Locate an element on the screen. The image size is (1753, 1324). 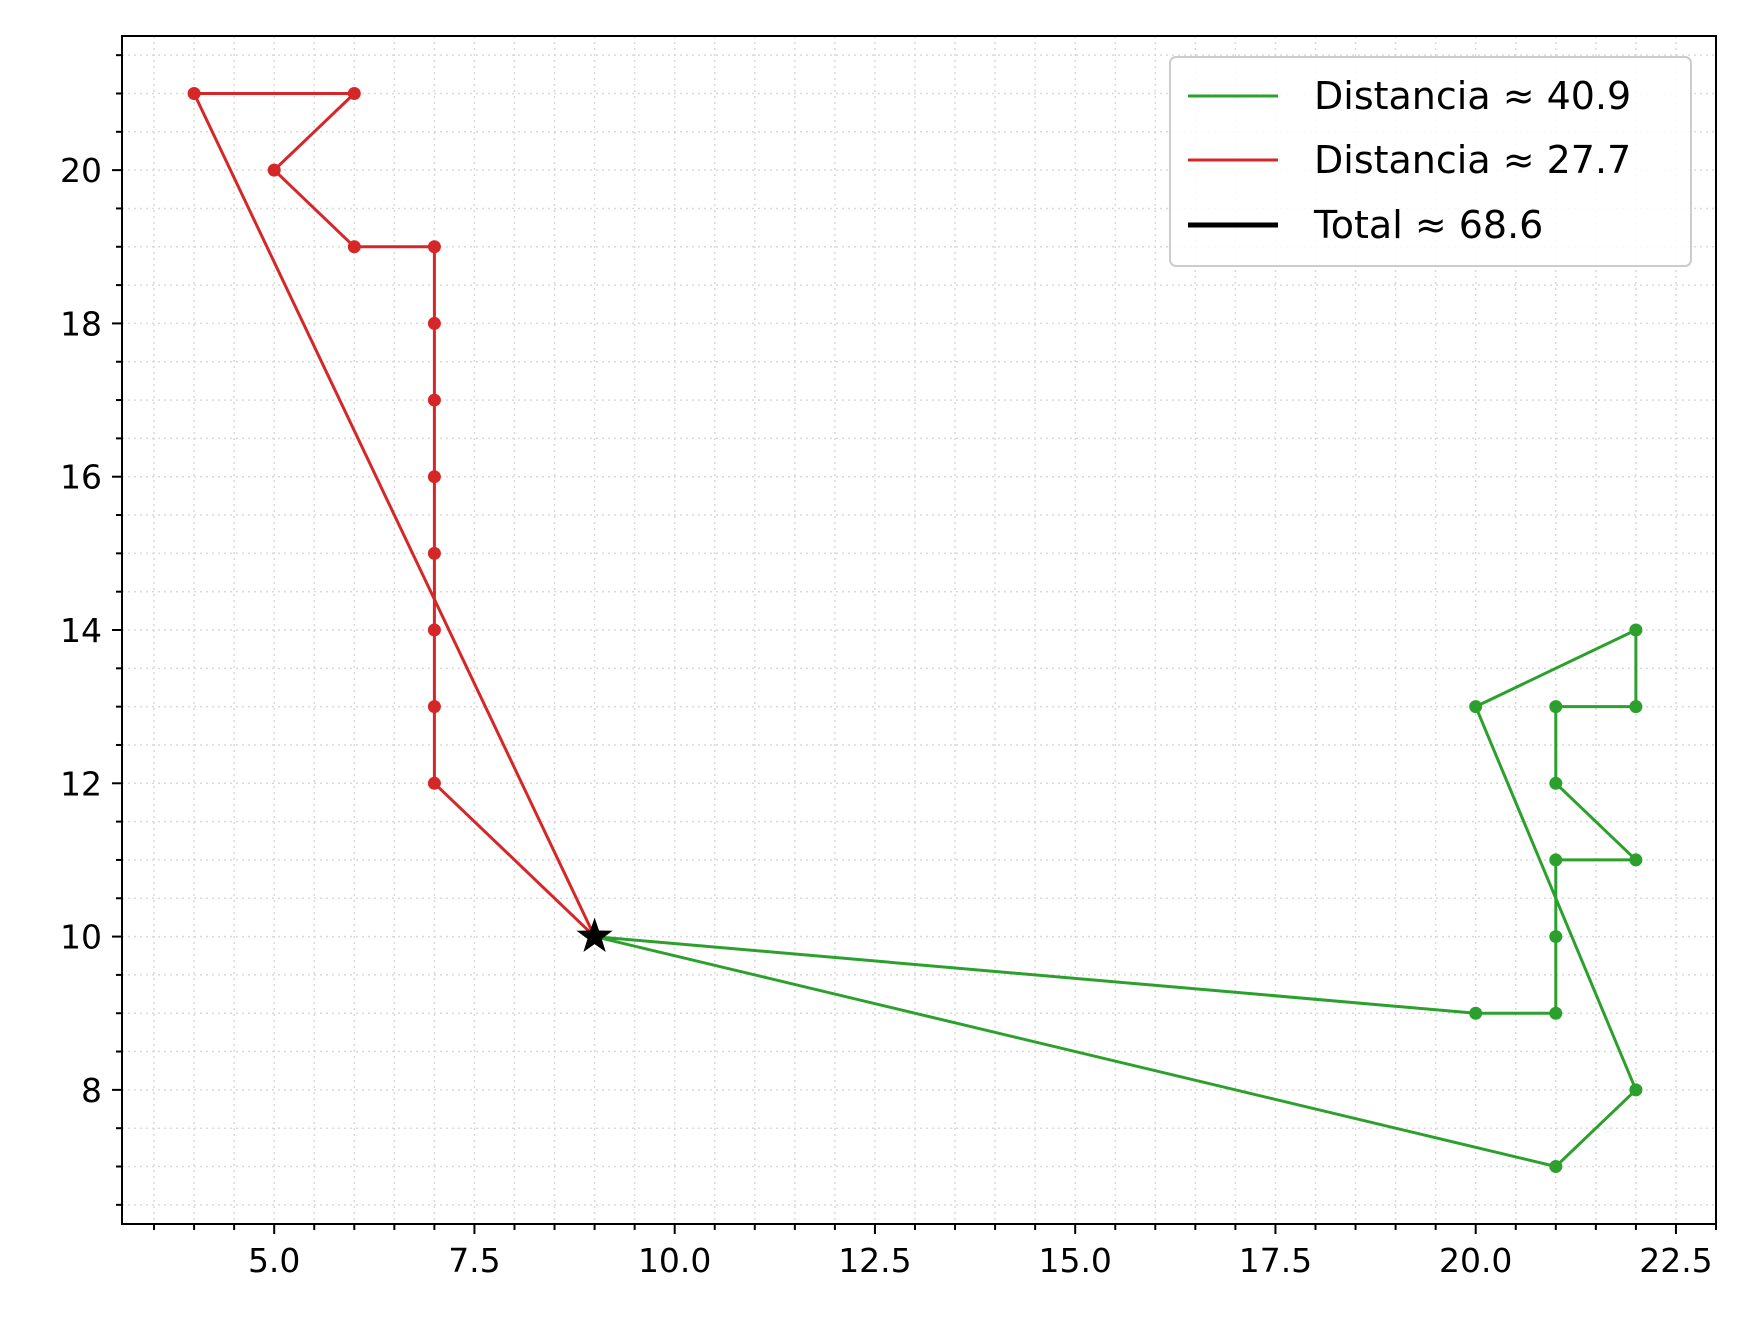
x-tick-label: 12.5 is located at coordinates (874, 1260).